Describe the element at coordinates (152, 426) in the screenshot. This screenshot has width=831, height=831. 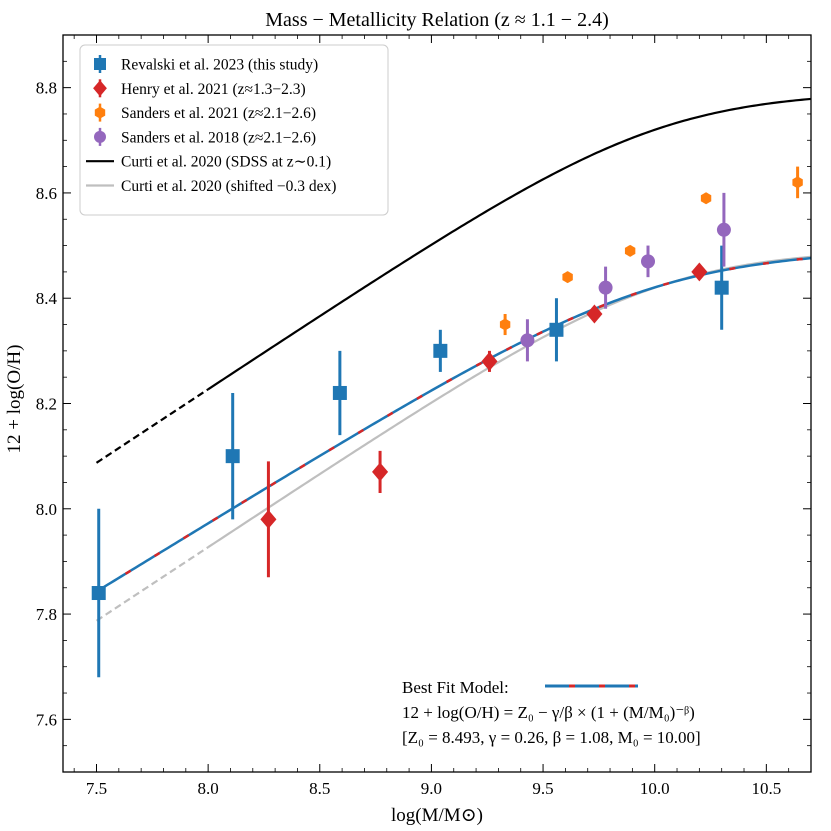
I see `curti-sdss-curve-dashed` at that location.